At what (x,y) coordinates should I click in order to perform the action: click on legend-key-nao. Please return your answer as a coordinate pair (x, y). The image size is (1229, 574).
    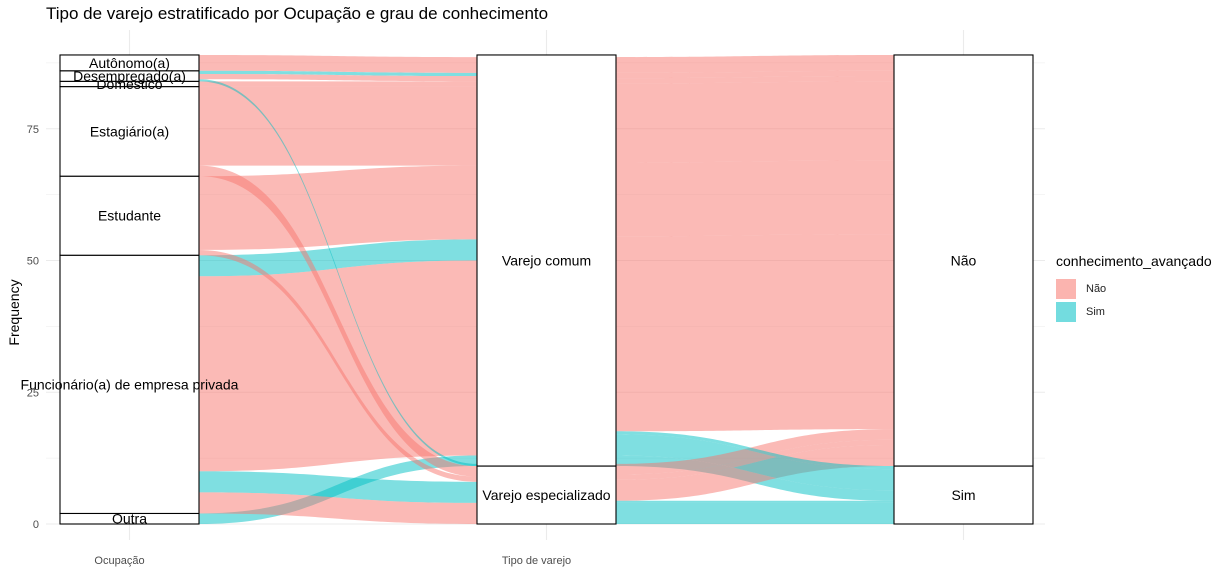
    Looking at the image, I should click on (1066, 288).